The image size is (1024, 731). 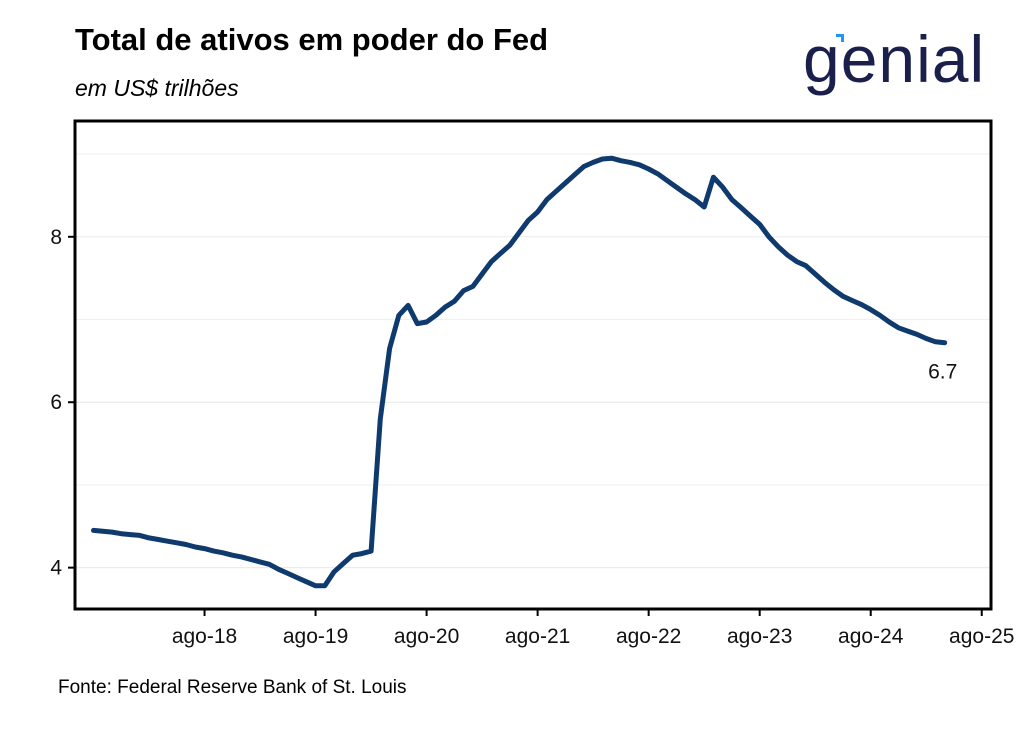 What do you see at coordinates (981, 636) in the screenshot?
I see `x-tick-label: ago-25` at bounding box center [981, 636].